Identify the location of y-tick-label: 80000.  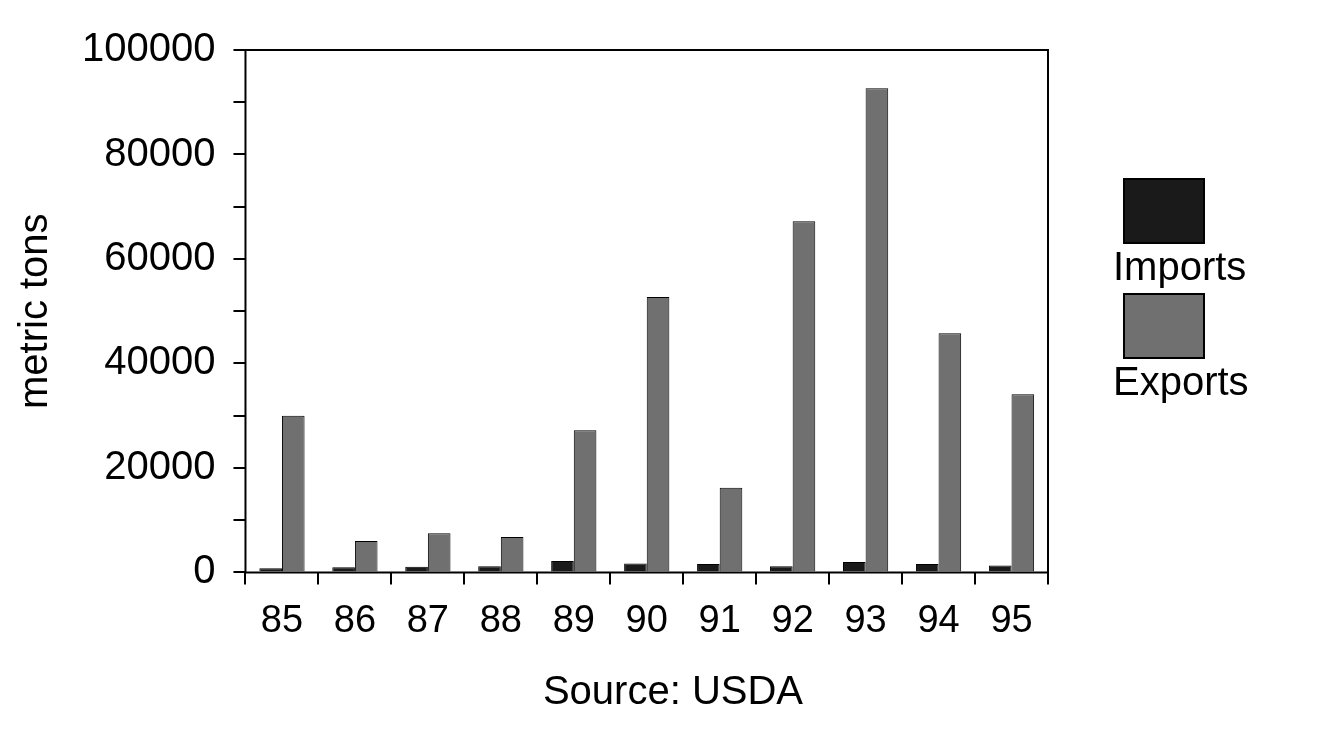
(160, 151).